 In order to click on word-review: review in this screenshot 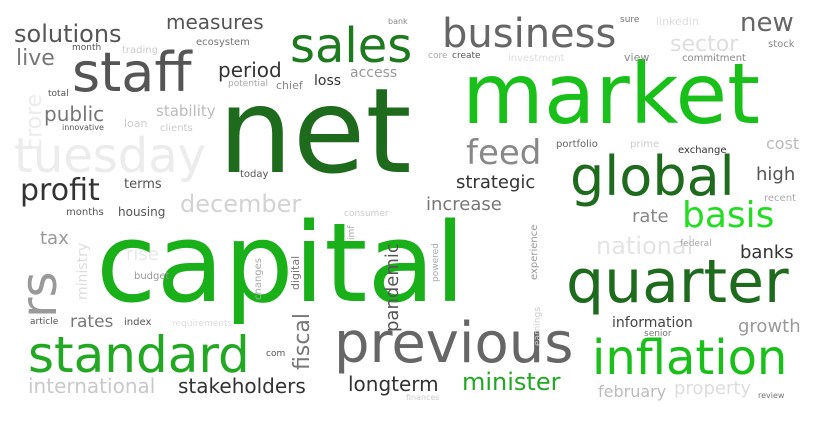, I will do `click(771, 395)`.